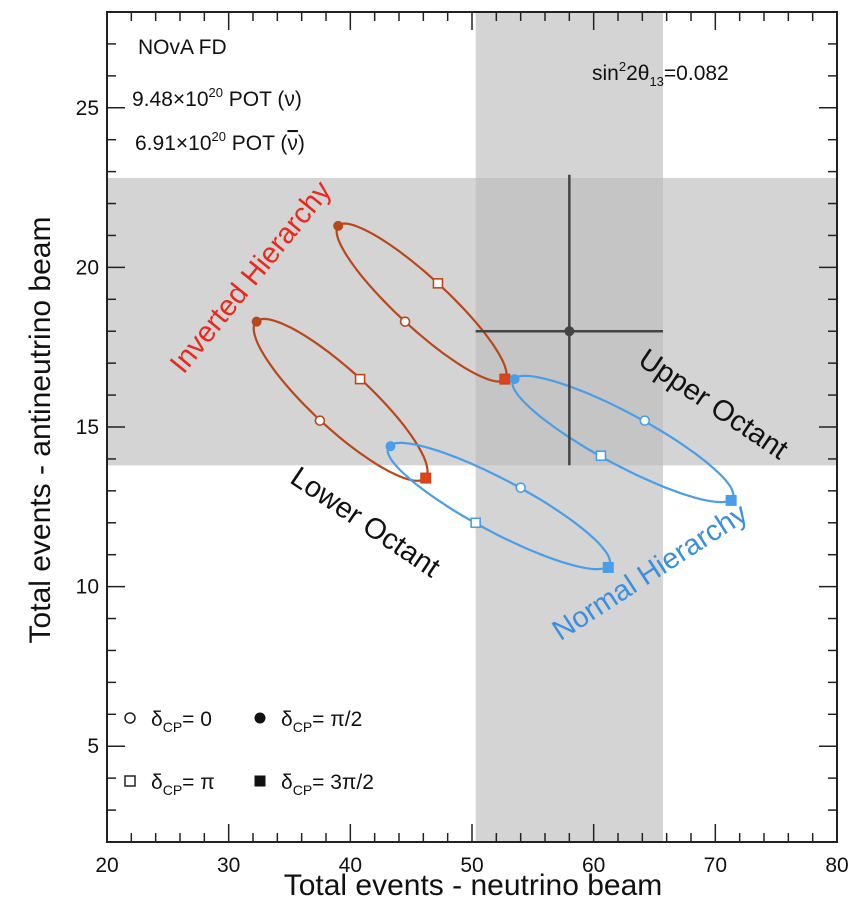  What do you see at coordinates (260, 781) in the screenshot?
I see `legend-marker-filled-square` at bounding box center [260, 781].